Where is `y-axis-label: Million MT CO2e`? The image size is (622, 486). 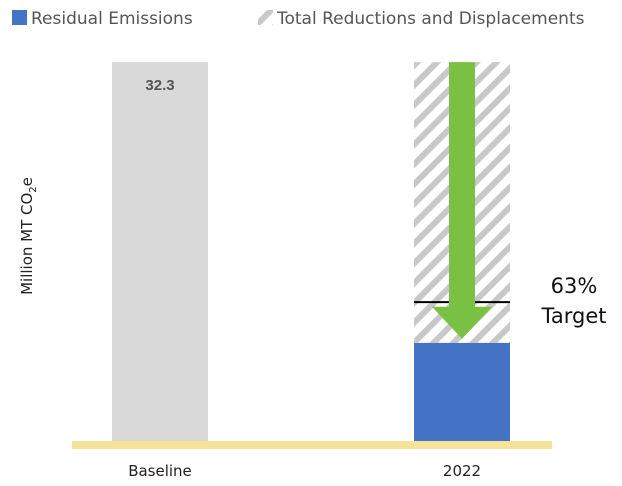
y-axis-label: Million MT CO2e is located at coordinates (28, 236).